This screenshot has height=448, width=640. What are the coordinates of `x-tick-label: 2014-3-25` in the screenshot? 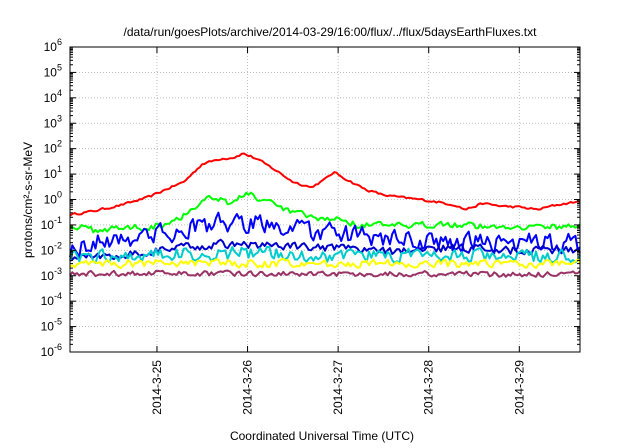 It's located at (157, 387).